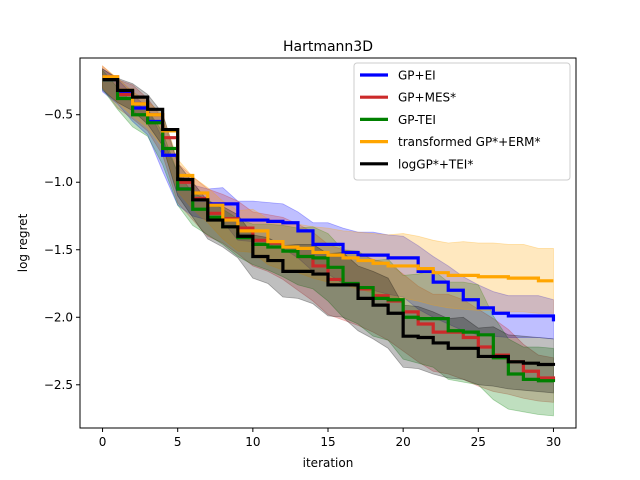 The width and height of the screenshot is (640, 480). Describe the element at coordinates (427, 98) in the screenshot. I see `legend-label-1: GP+MES*` at that location.